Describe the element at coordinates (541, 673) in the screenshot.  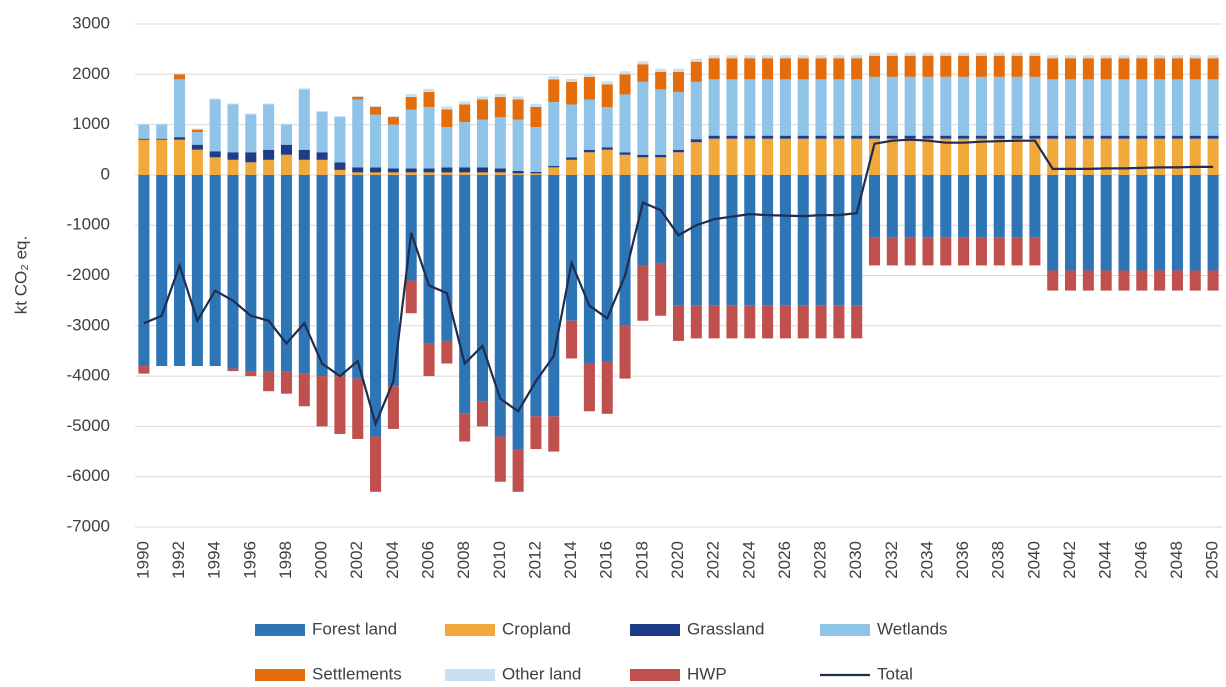
I see `legend-label: Other land` at that location.